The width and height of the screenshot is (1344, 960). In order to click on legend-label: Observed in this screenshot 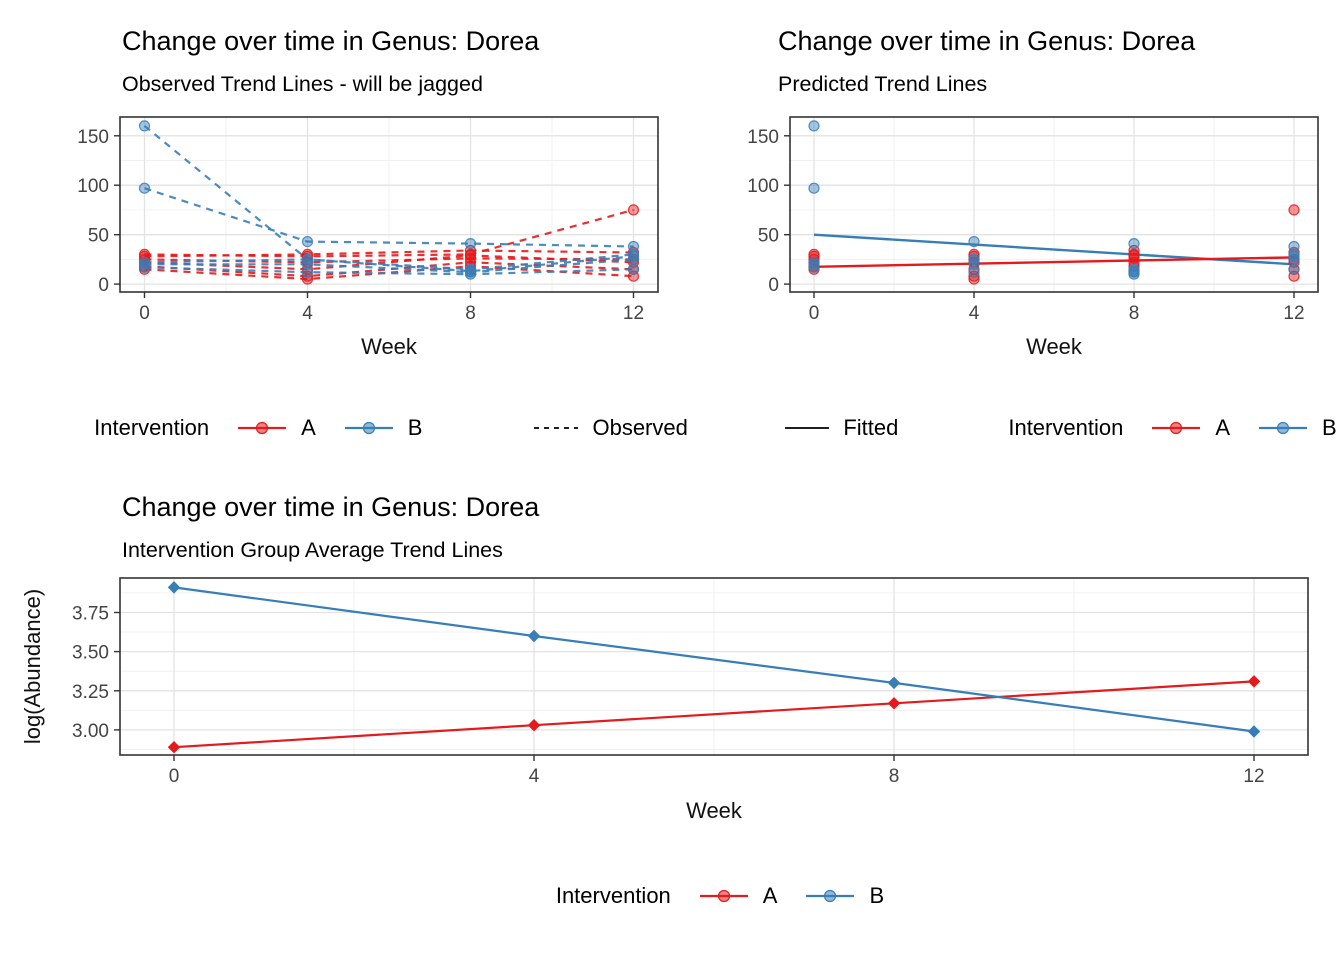, I will do `click(640, 427)`.